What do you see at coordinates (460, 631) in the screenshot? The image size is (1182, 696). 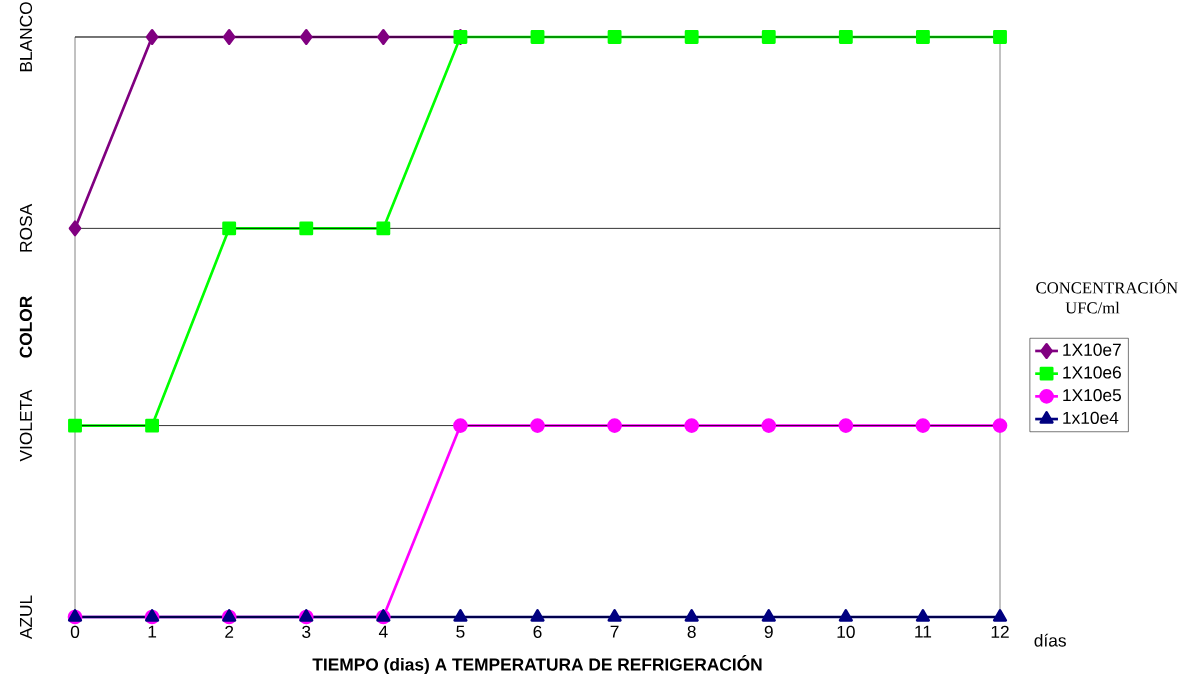 I see `x-tick-label: 5` at bounding box center [460, 631].